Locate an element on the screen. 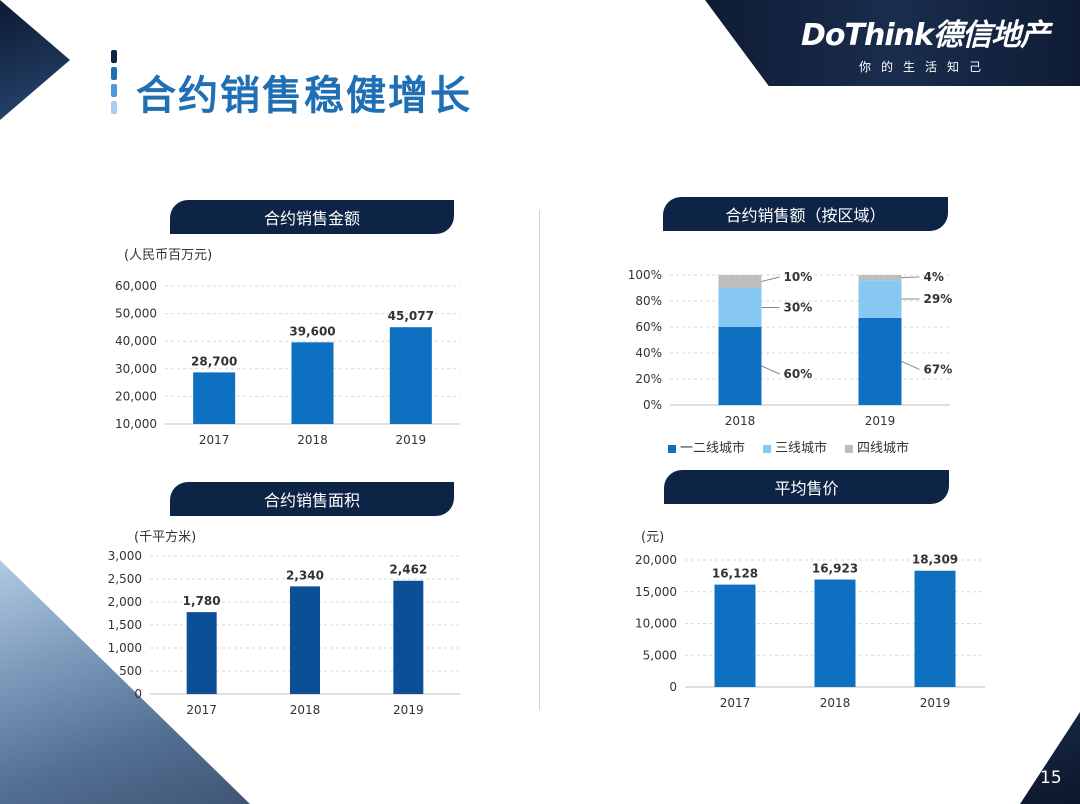 The width and height of the screenshot is (1080, 804). y-tick-label: 5,000 is located at coordinates (660, 655).